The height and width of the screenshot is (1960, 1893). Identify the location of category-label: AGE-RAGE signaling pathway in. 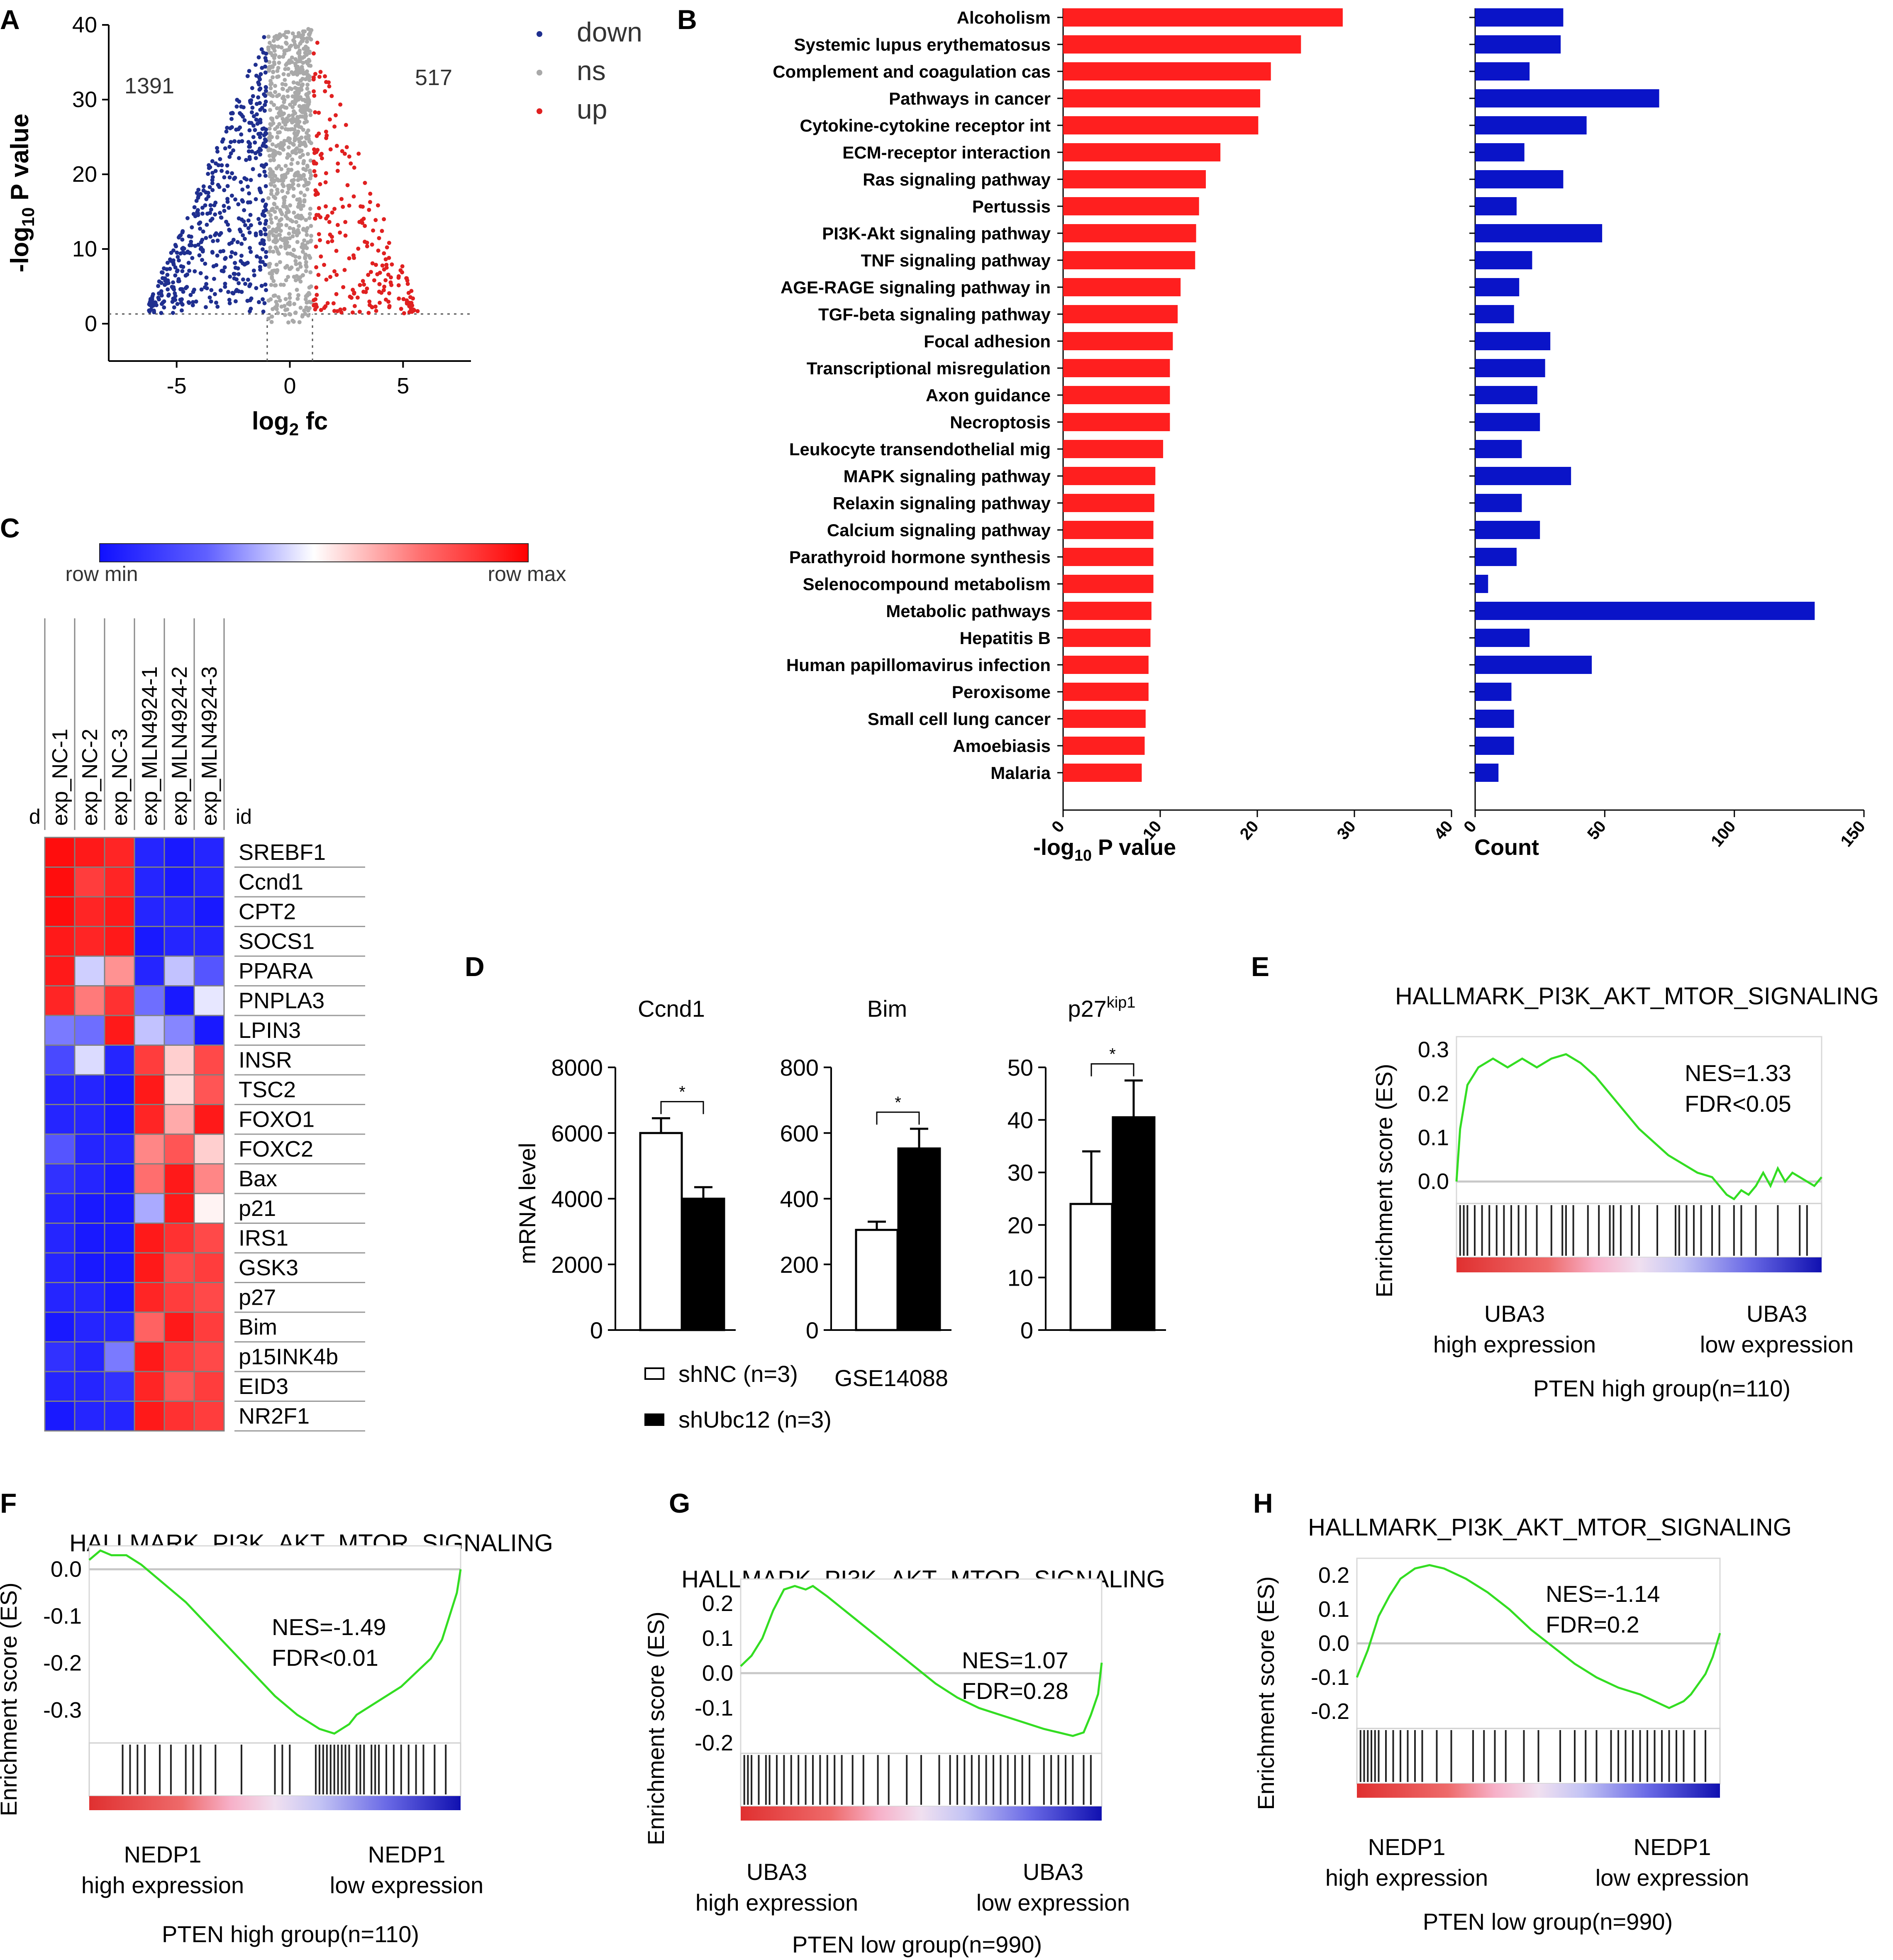
(916, 287).